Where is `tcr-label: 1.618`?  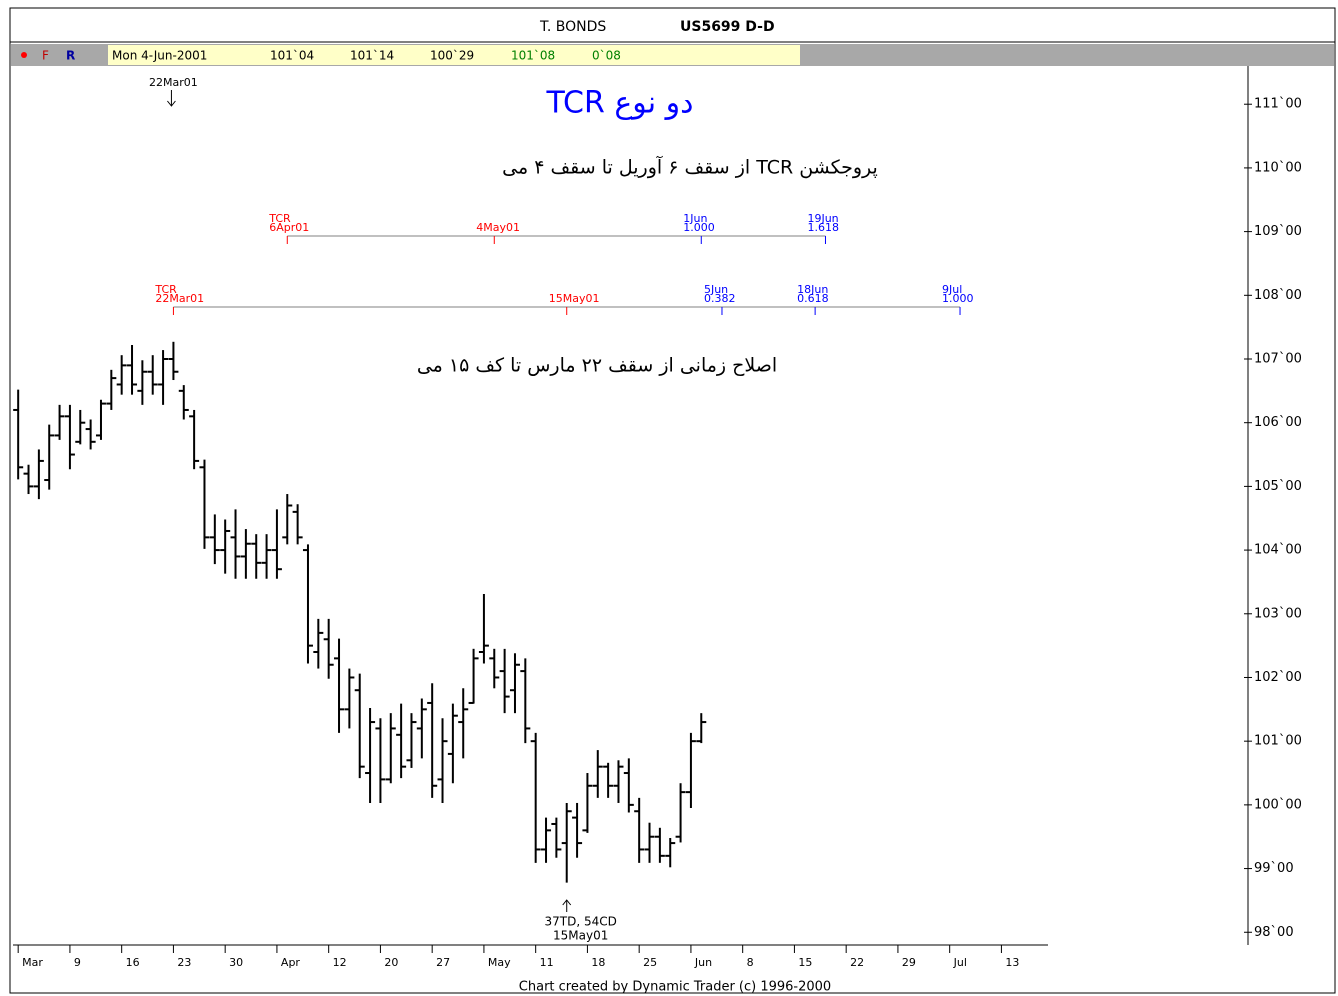 tcr-label: 1.618 is located at coordinates (823, 227).